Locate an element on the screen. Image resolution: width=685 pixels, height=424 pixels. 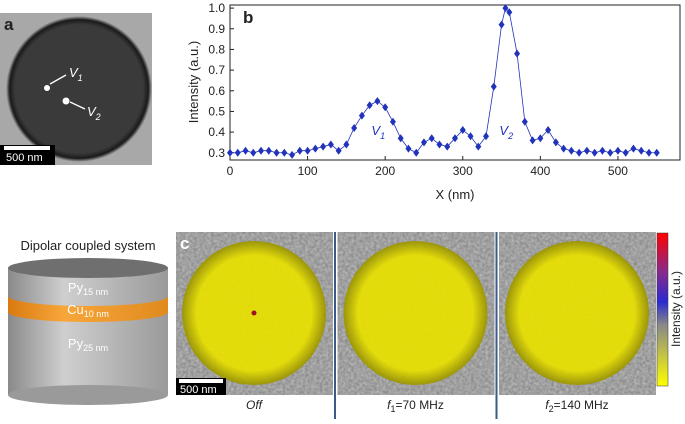
cu-layer is located at coordinates (88, 309).